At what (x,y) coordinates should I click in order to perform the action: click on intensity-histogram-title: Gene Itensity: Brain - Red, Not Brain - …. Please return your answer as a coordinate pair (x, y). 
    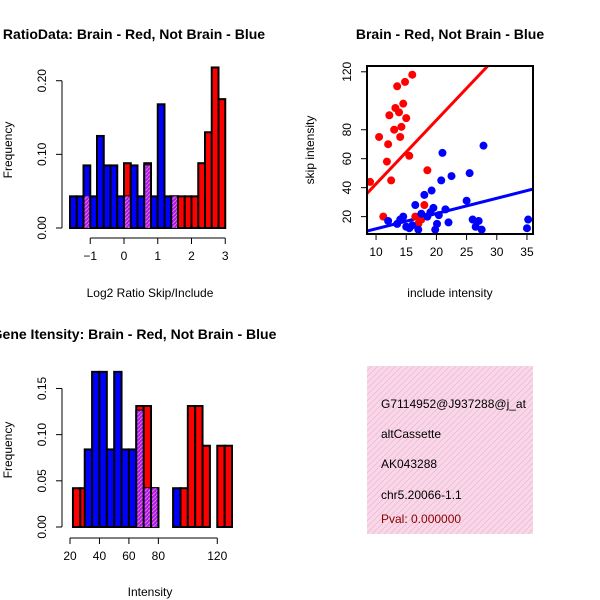
    Looking at the image, I should click on (138, 334).